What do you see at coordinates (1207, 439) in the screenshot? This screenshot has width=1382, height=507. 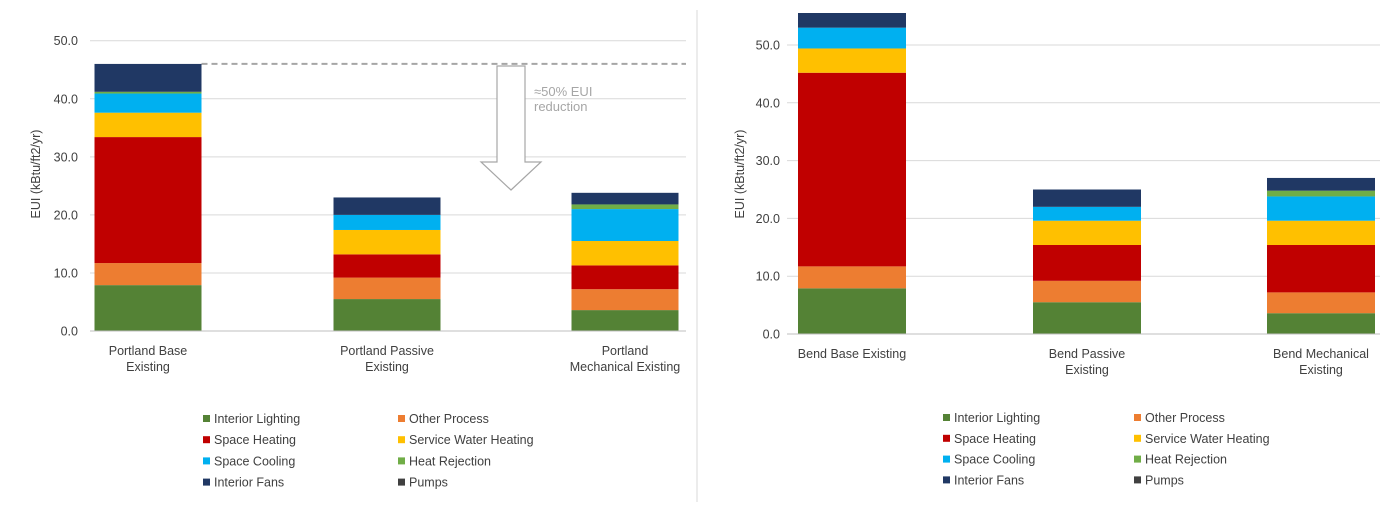 I see `legend-label: Service Water Heating` at bounding box center [1207, 439].